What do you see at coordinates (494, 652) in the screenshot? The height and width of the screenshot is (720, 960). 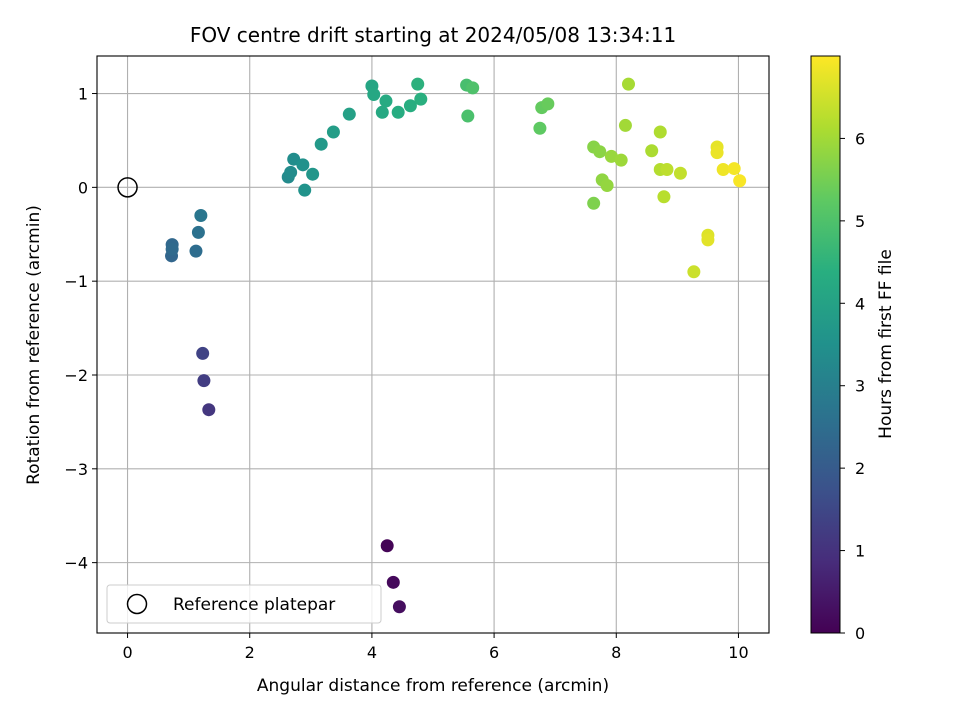 I see `x-tick-label: 6` at bounding box center [494, 652].